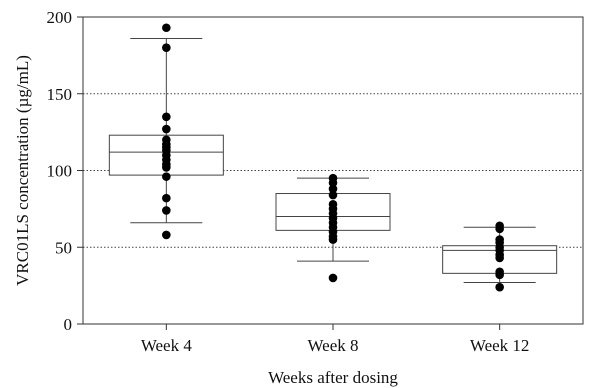 The height and width of the screenshot is (388, 589). I want to click on y-tick-label: 100, so click(60, 171).